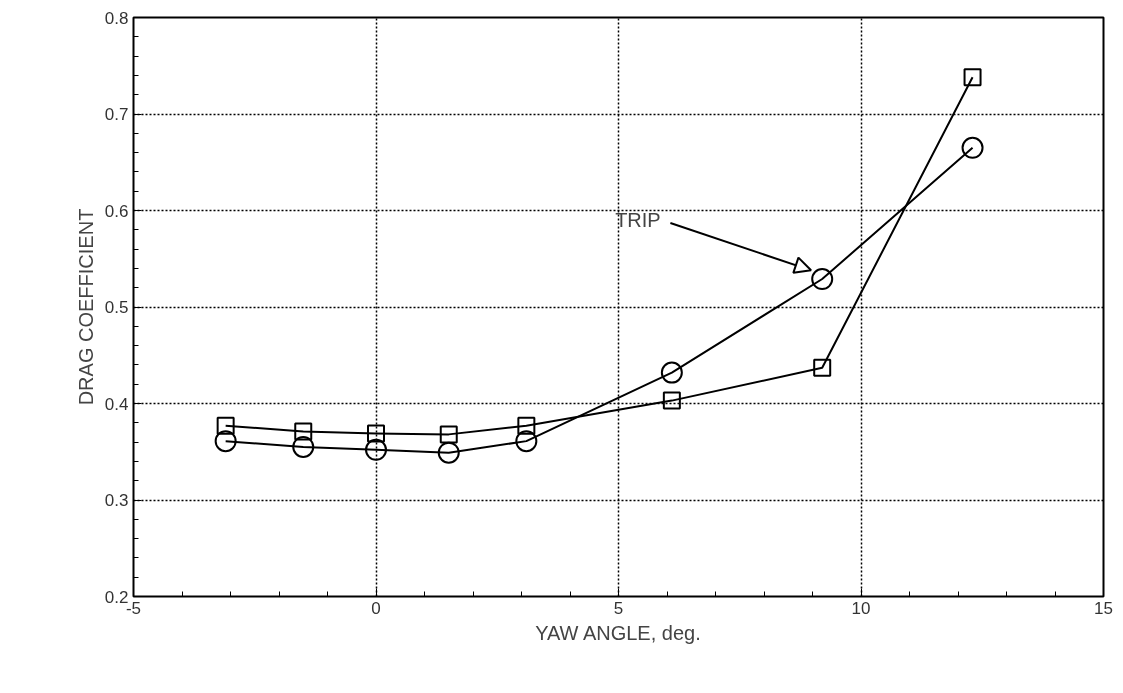 The image size is (1123, 693). What do you see at coordinates (618, 632) in the screenshot?
I see `x-axis-title: YAW ANGLE, deg.` at bounding box center [618, 632].